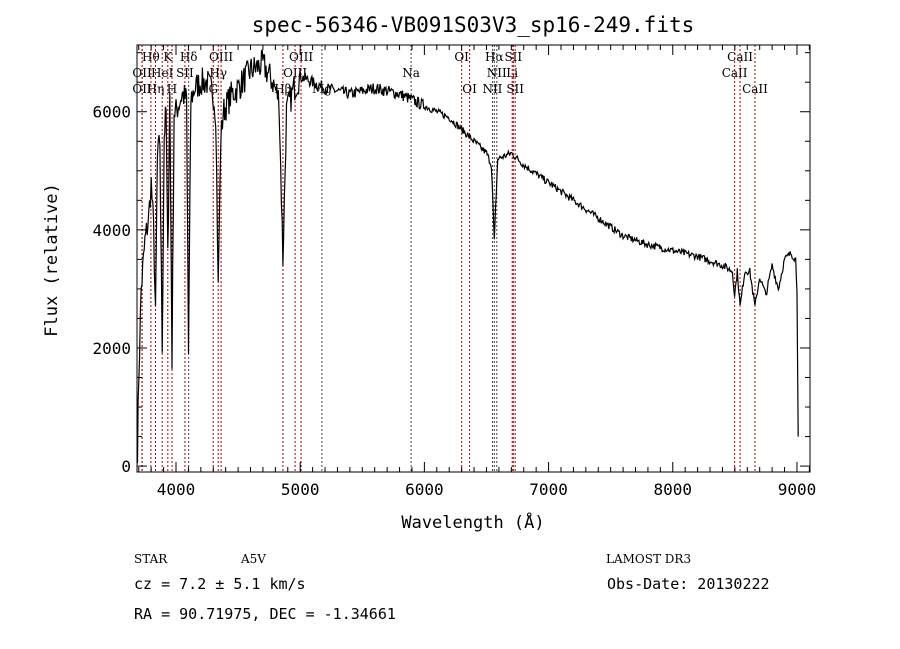  I want to click on x-axis-label: Wavelength (Å), so click(472, 522).